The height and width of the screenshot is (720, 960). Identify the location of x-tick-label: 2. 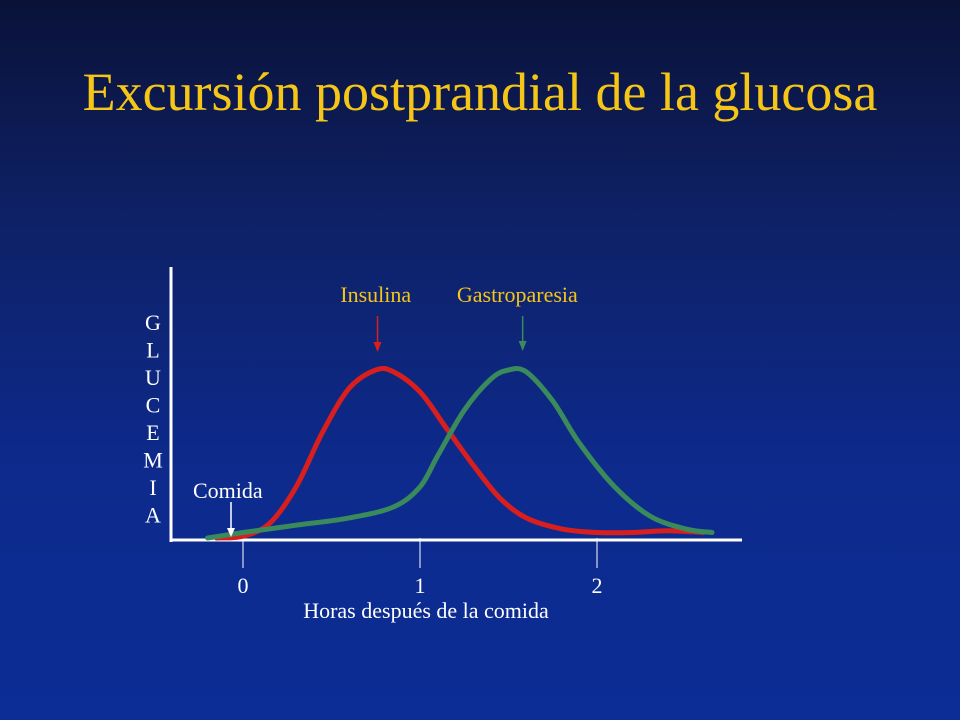
(597, 585).